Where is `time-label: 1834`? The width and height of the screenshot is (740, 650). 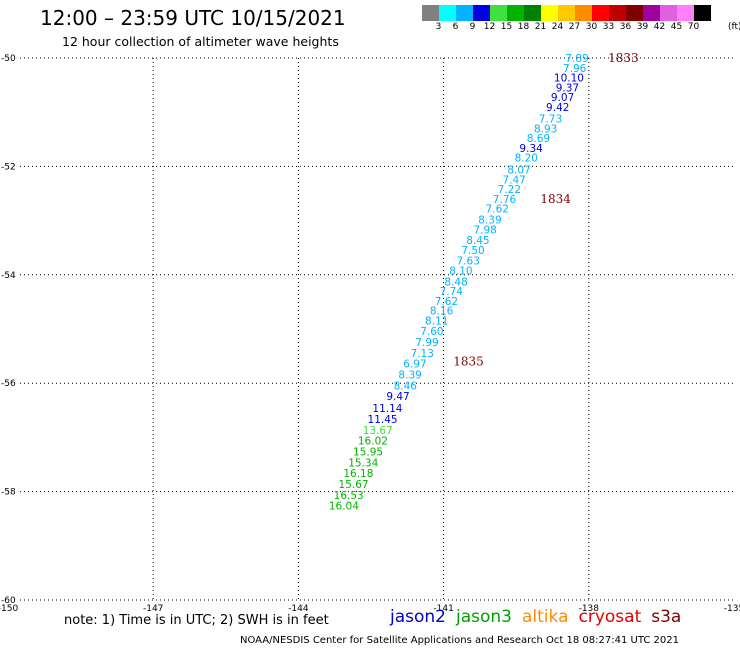
time-label: 1834 is located at coordinates (555, 199).